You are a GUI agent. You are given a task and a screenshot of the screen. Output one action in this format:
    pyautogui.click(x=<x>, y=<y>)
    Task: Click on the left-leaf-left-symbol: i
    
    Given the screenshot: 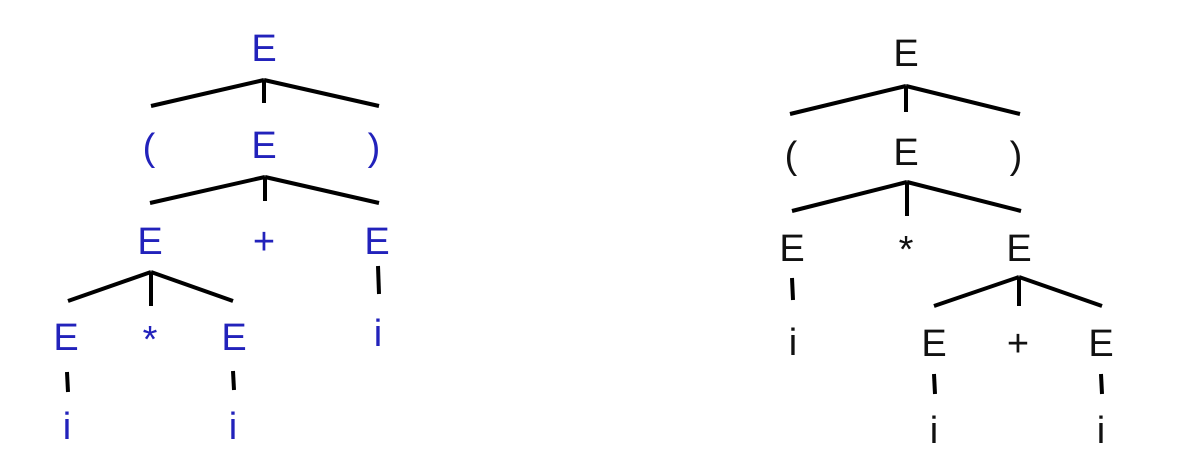 What is the action you would take?
    pyautogui.click(x=67, y=427)
    